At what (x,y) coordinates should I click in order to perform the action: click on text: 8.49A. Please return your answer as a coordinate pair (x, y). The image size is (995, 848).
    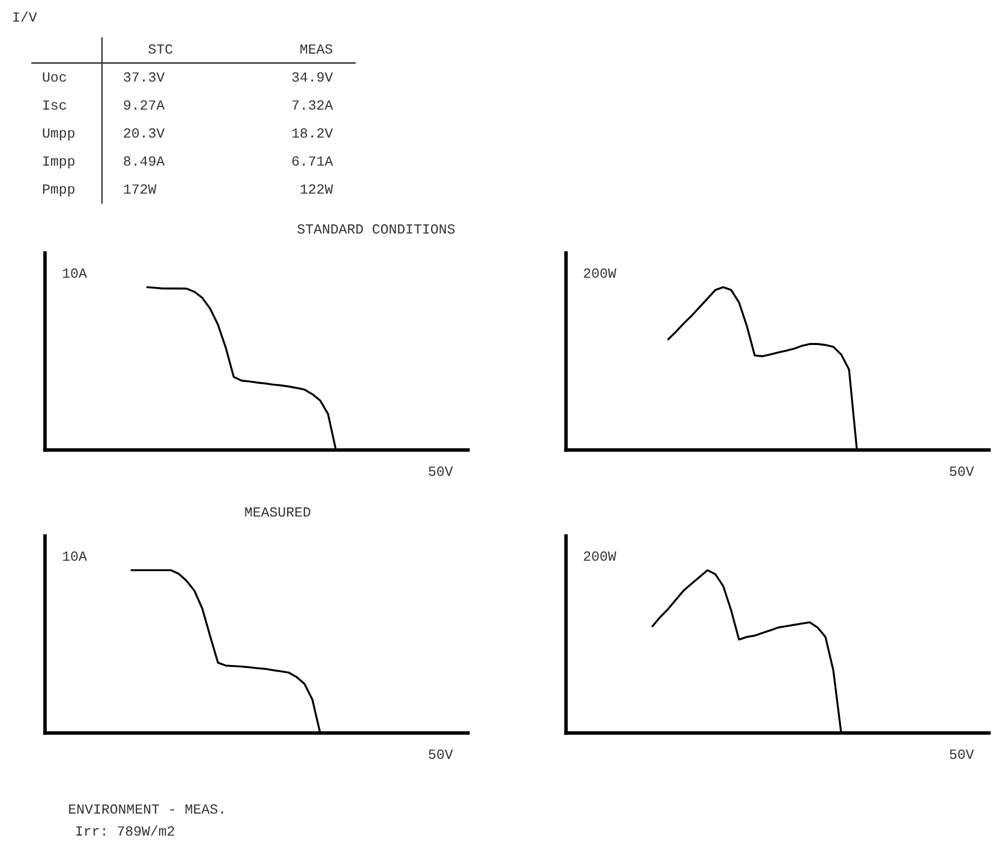
    Looking at the image, I should click on (144, 161).